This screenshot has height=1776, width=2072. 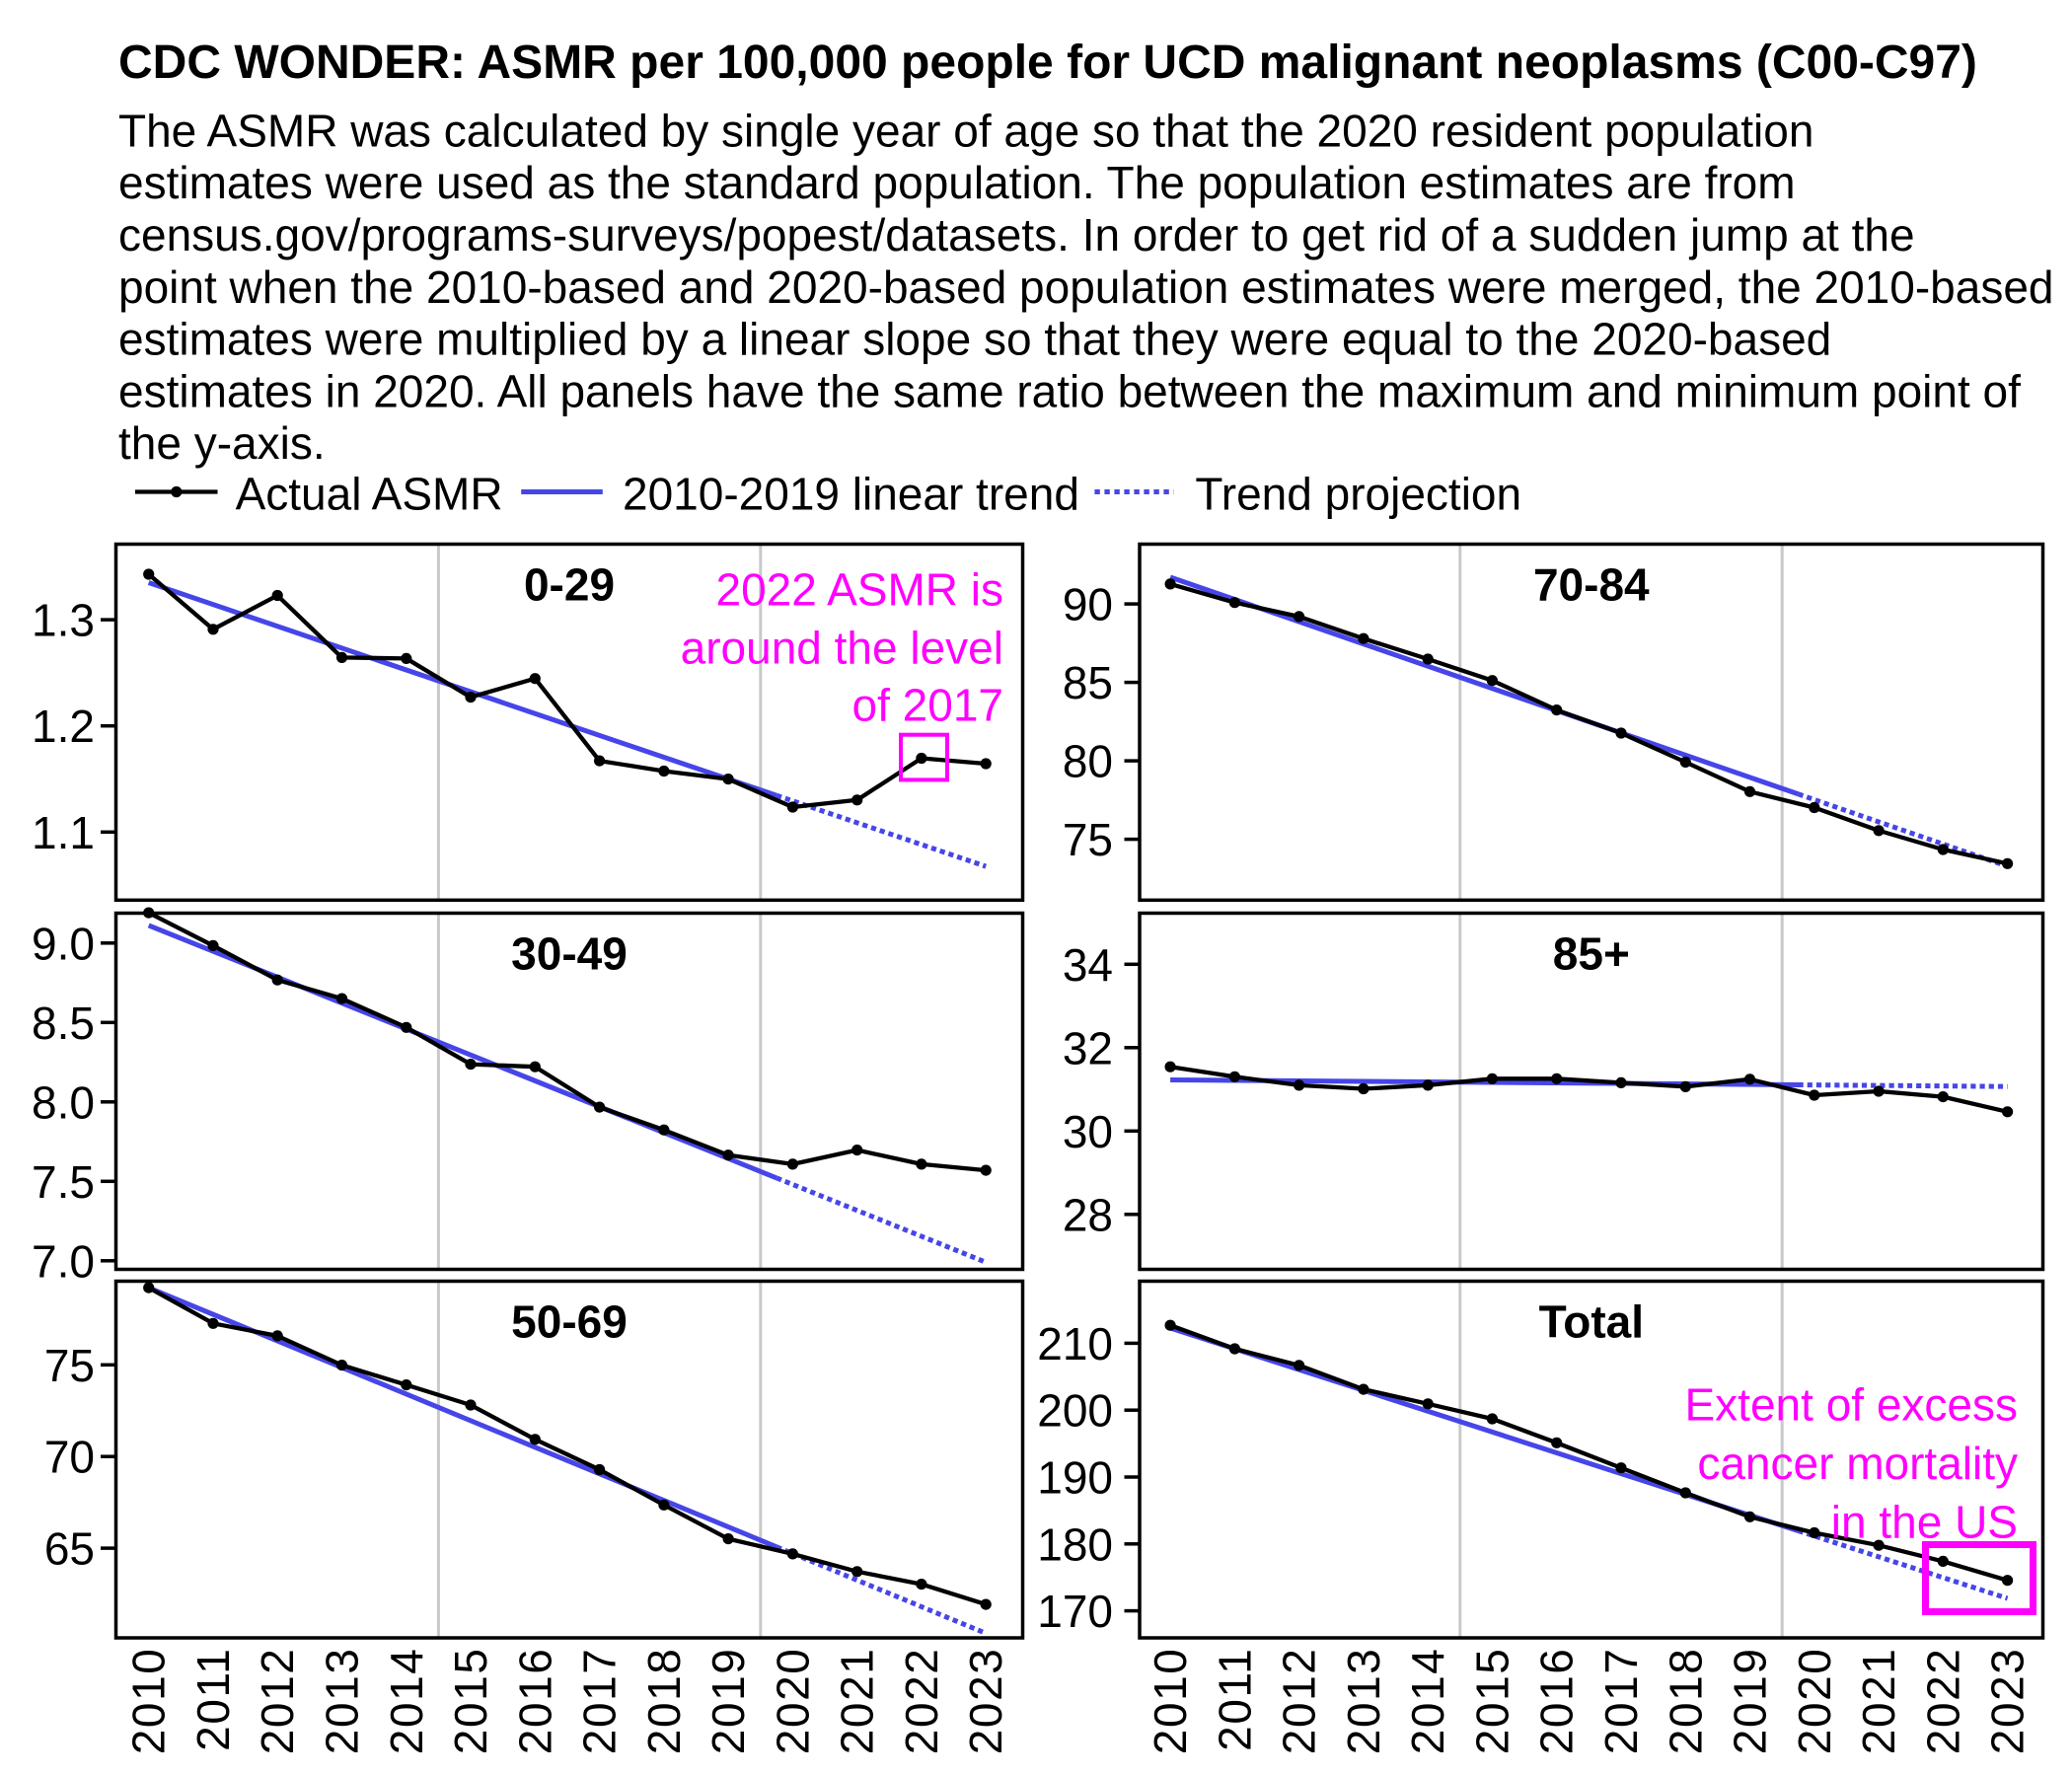 I want to click on svg-text: the y-axis., so click(x=222, y=443).